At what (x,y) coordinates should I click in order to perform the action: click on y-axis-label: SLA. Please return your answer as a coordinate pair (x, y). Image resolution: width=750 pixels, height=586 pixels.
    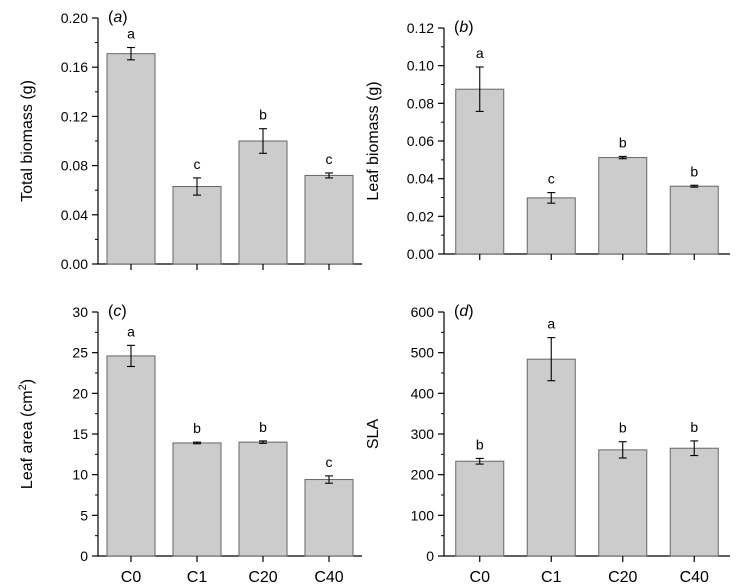
    Looking at the image, I should click on (373, 434).